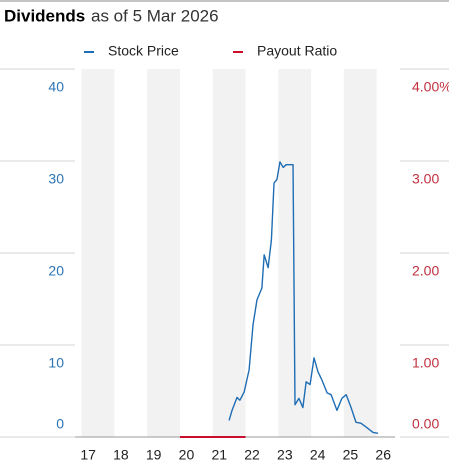 The image size is (449, 469). I want to click on y2-tick-label: 2.00, so click(425, 271).